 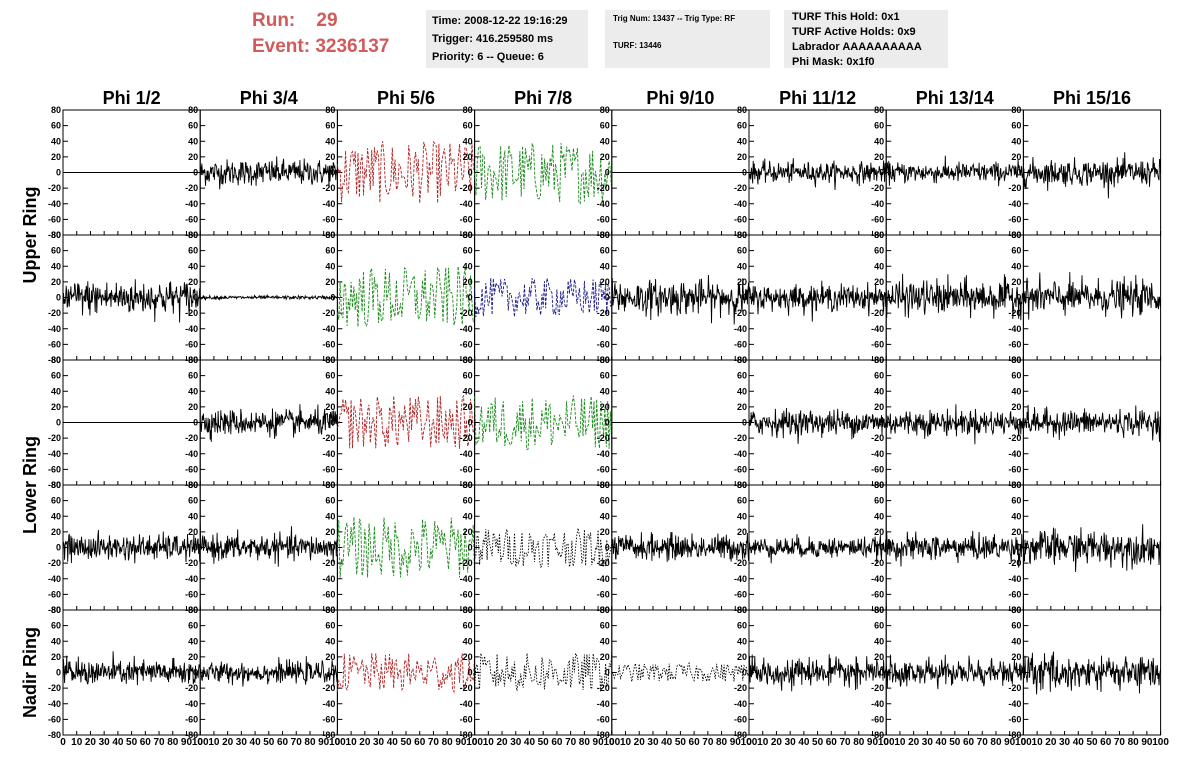 I want to click on x-tick-label: 10, so click(x=352, y=742).